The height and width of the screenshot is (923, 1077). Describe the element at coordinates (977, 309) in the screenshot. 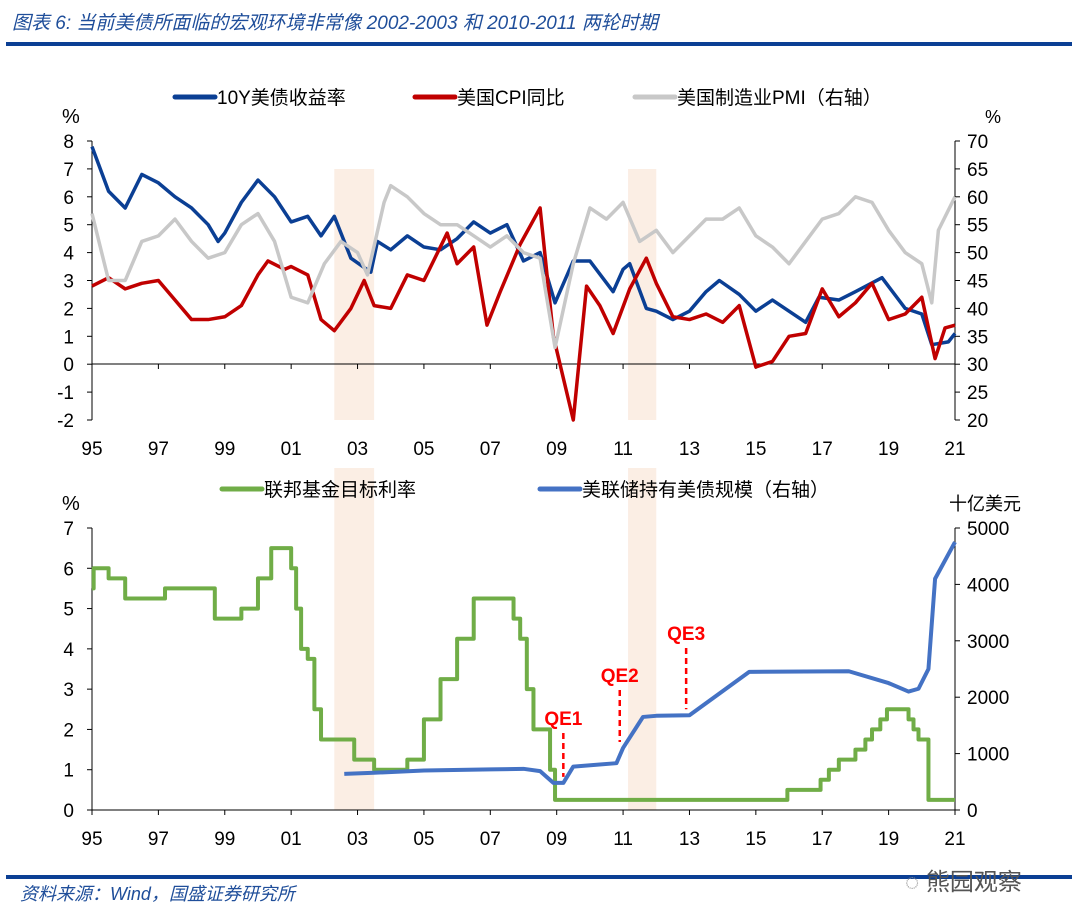

I see `y2-tick-label: 40` at that location.